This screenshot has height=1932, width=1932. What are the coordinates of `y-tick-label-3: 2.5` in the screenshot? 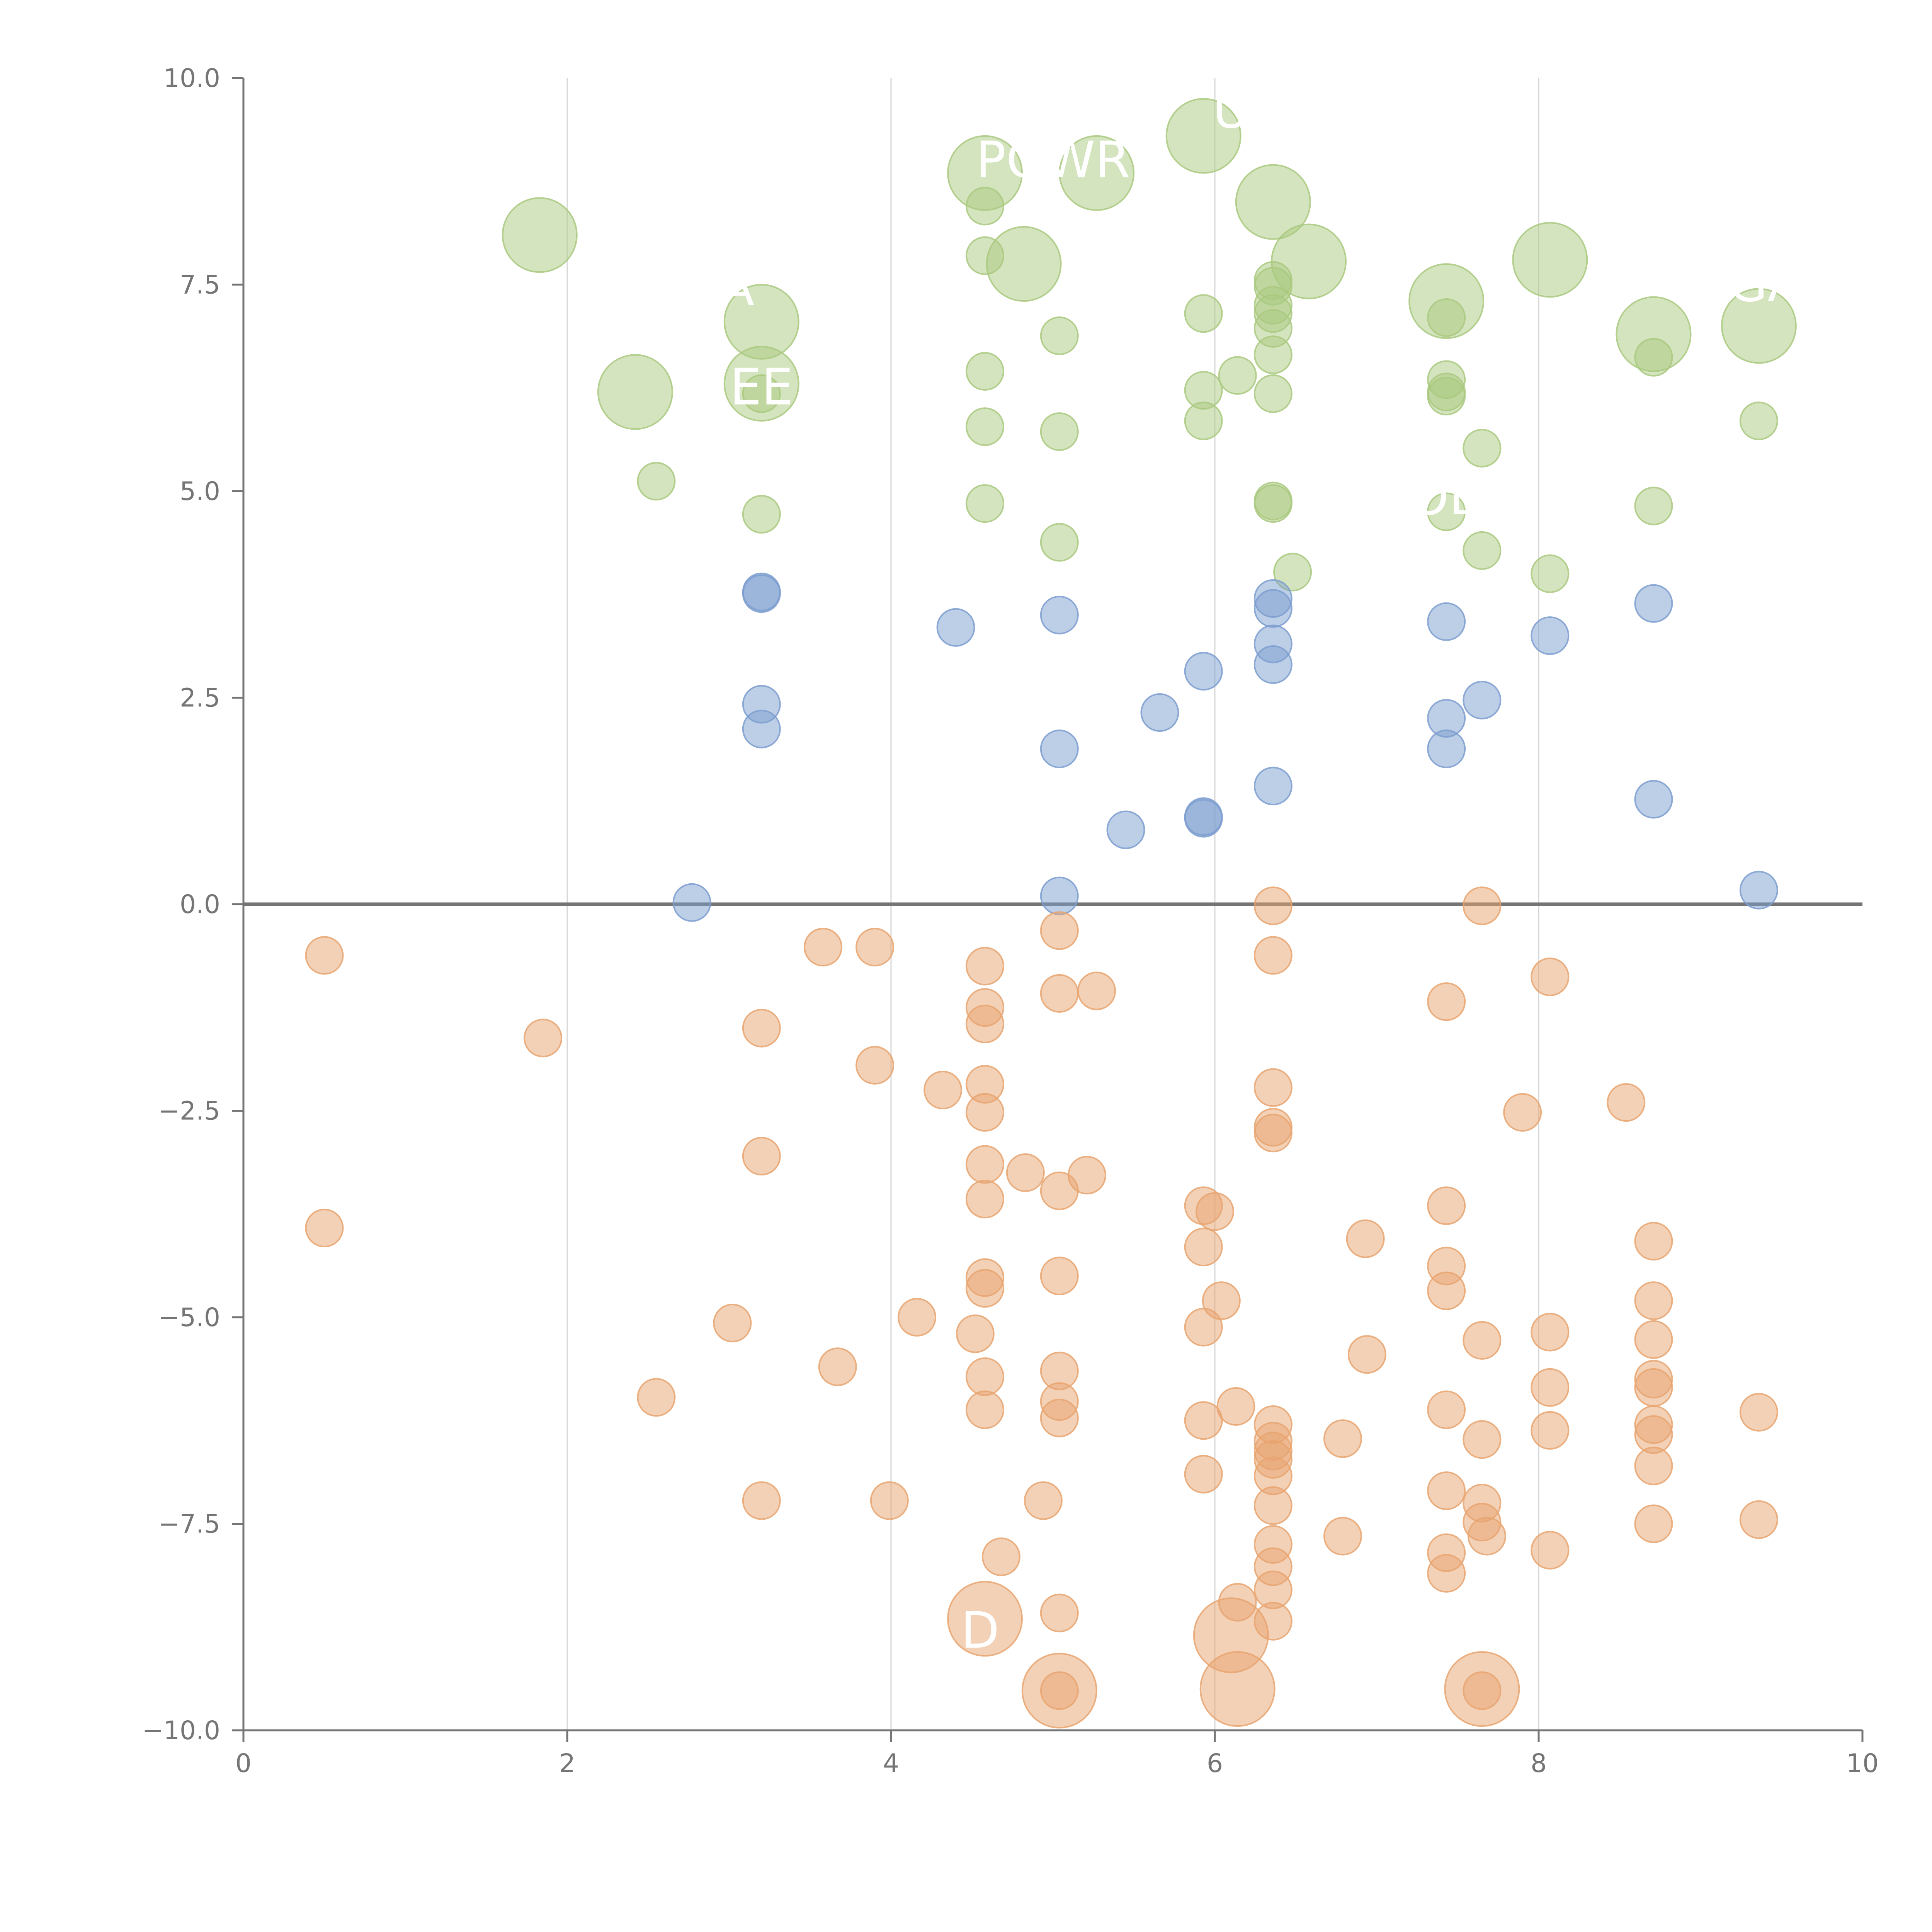 It's located at (200, 698).